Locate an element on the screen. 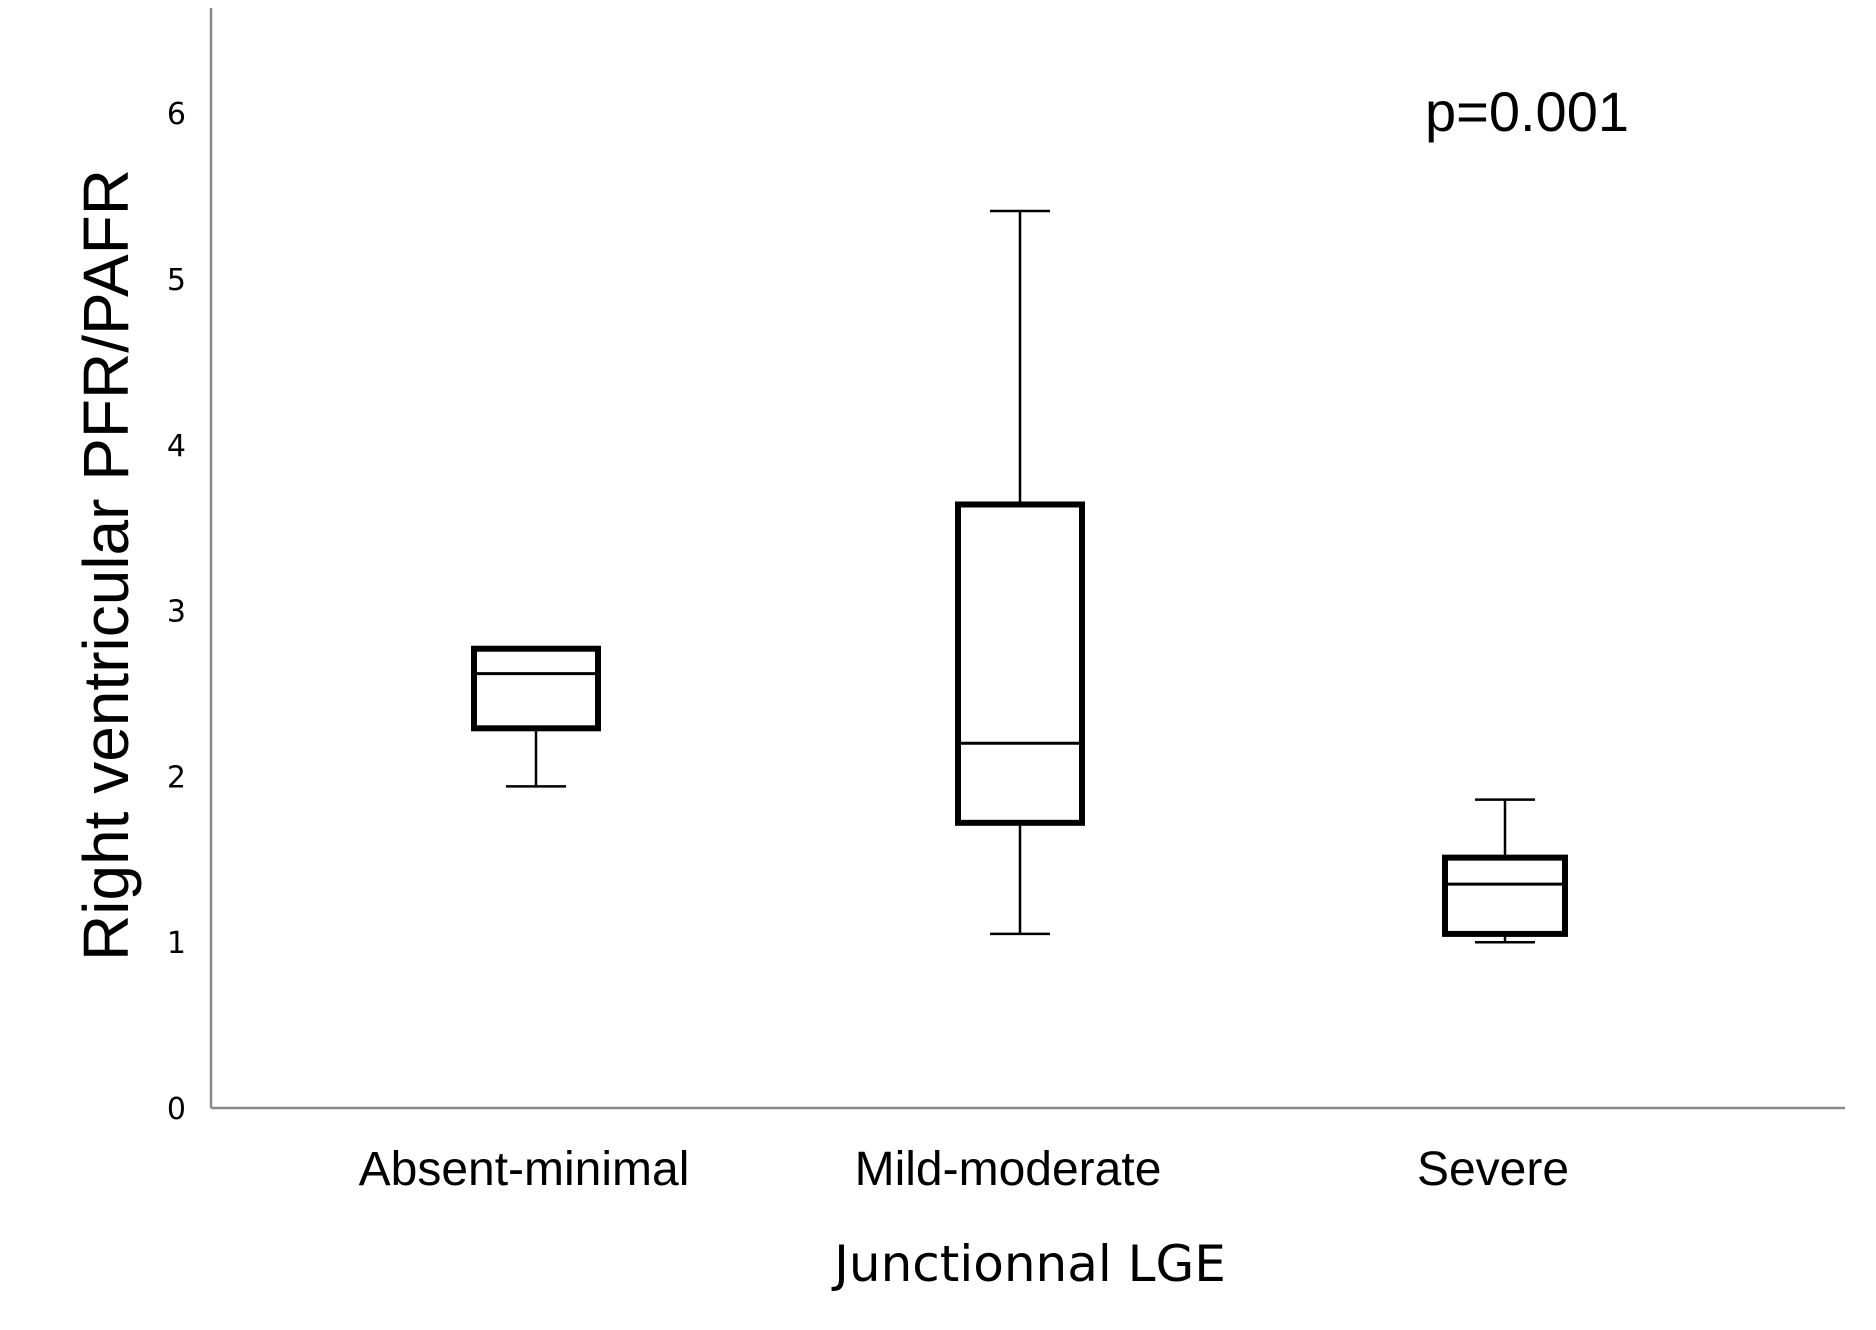 This screenshot has width=1876, height=1330. y-tick-label: 6 is located at coordinates (176, 114).